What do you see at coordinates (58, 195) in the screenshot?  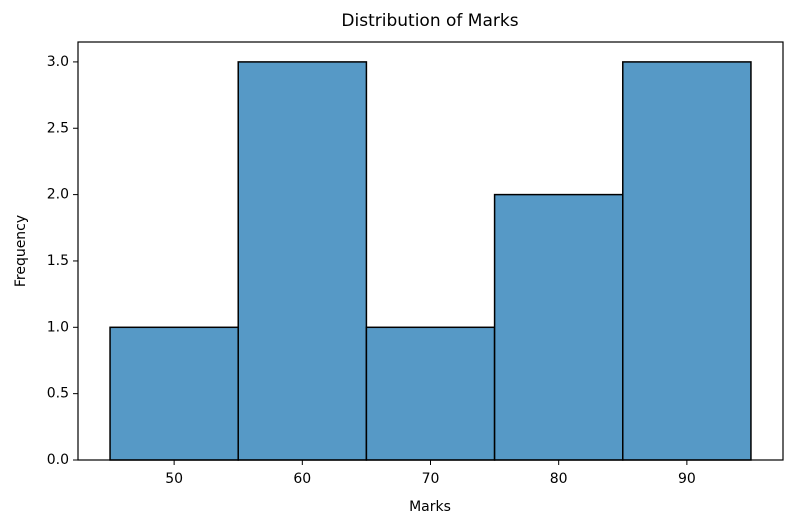 I see `y-tick-label: 2.0` at bounding box center [58, 195].